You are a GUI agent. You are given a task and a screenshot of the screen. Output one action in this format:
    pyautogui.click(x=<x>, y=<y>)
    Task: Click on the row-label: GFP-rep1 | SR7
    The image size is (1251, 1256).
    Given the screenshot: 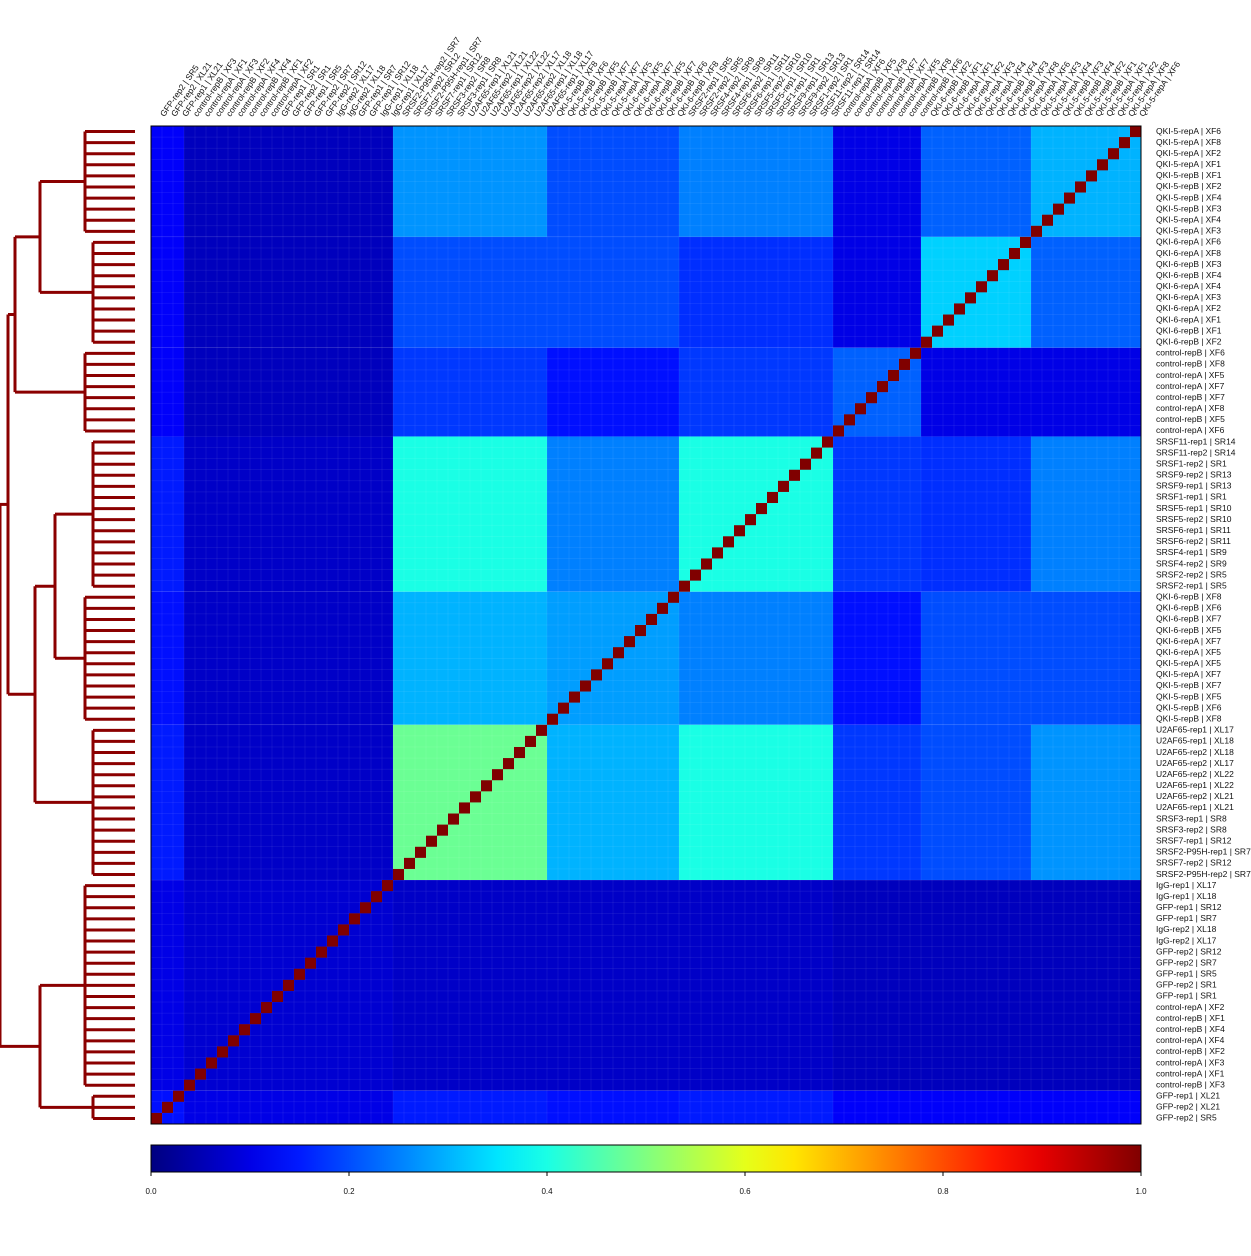 What is the action you would take?
    pyautogui.click(x=1186, y=918)
    